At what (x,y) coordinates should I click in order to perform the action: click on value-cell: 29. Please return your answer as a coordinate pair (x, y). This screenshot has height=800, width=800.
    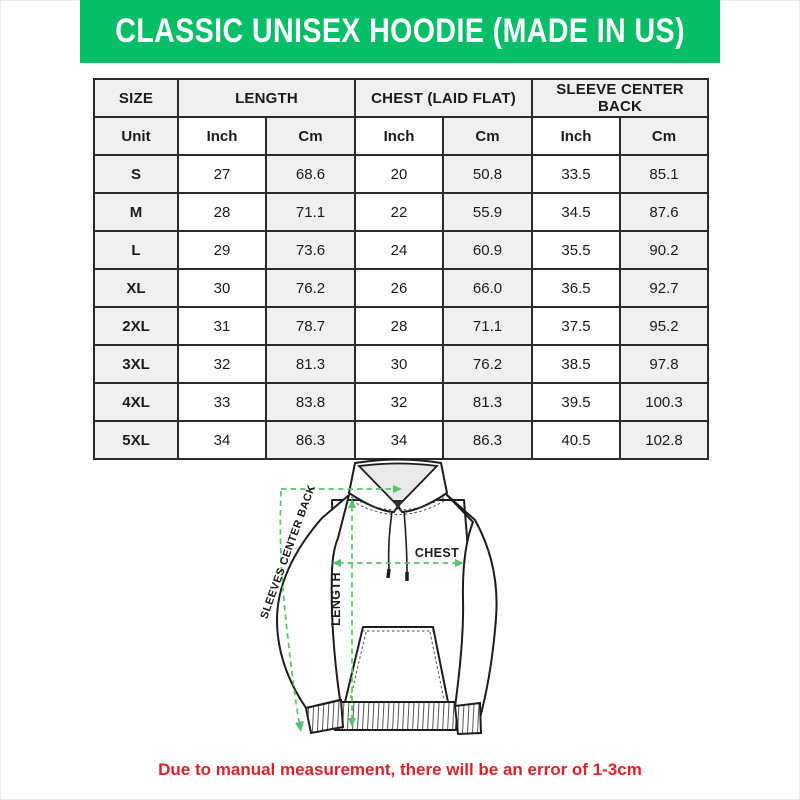
    Looking at the image, I should click on (222, 250).